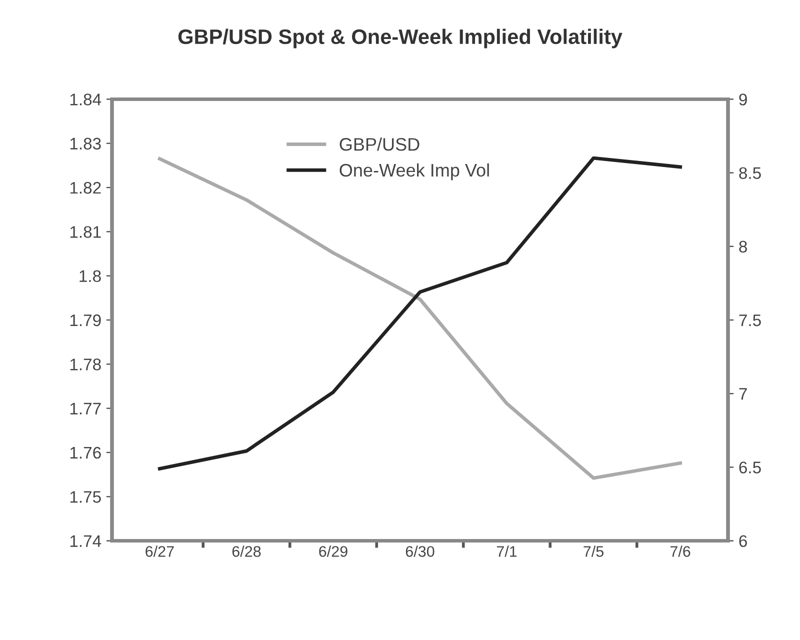  What do you see at coordinates (85, 188) in the screenshot?
I see `y-tick-label: 1.82` at bounding box center [85, 188].